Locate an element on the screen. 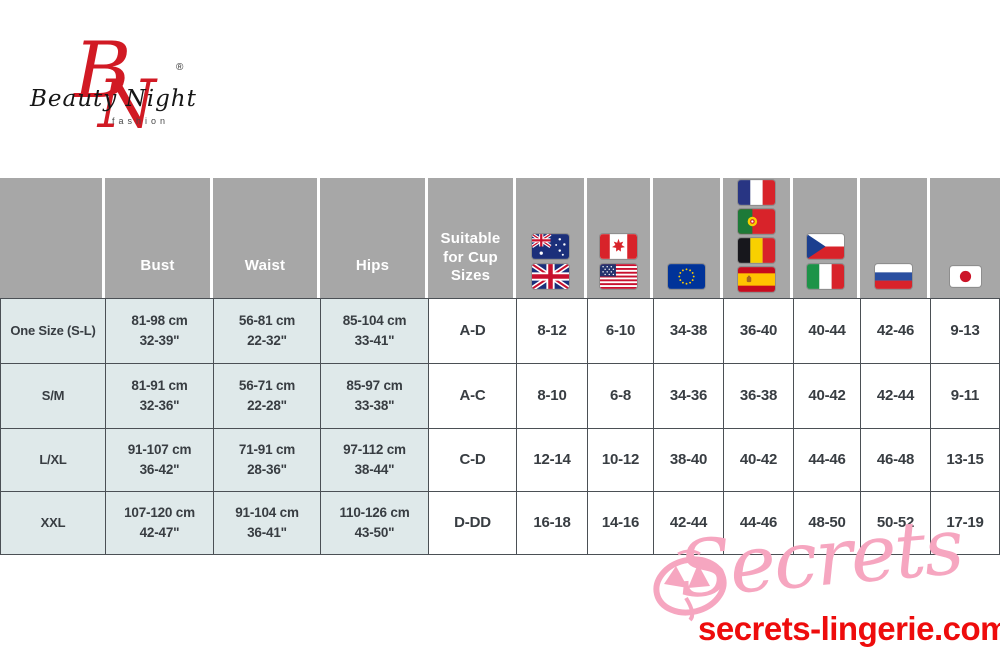  sm-cup-cell: A-C is located at coordinates (472, 395).